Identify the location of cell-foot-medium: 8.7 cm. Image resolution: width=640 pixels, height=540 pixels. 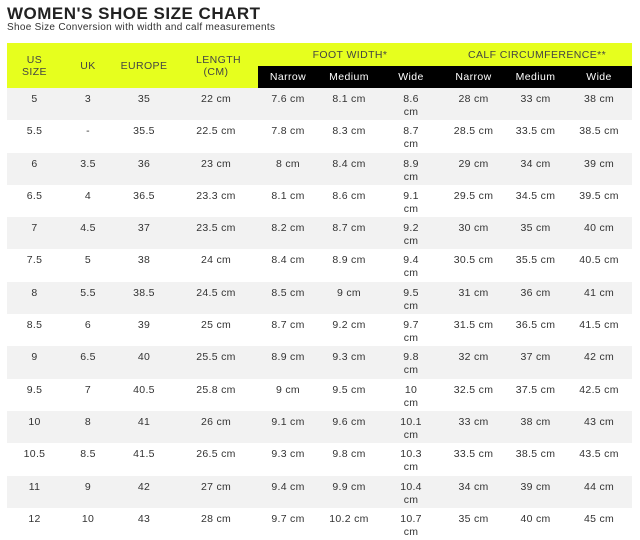
(349, 233).